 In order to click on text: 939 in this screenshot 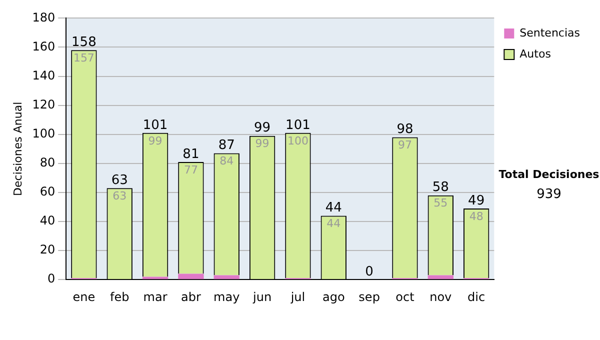, I will do `click(549, 194)`.